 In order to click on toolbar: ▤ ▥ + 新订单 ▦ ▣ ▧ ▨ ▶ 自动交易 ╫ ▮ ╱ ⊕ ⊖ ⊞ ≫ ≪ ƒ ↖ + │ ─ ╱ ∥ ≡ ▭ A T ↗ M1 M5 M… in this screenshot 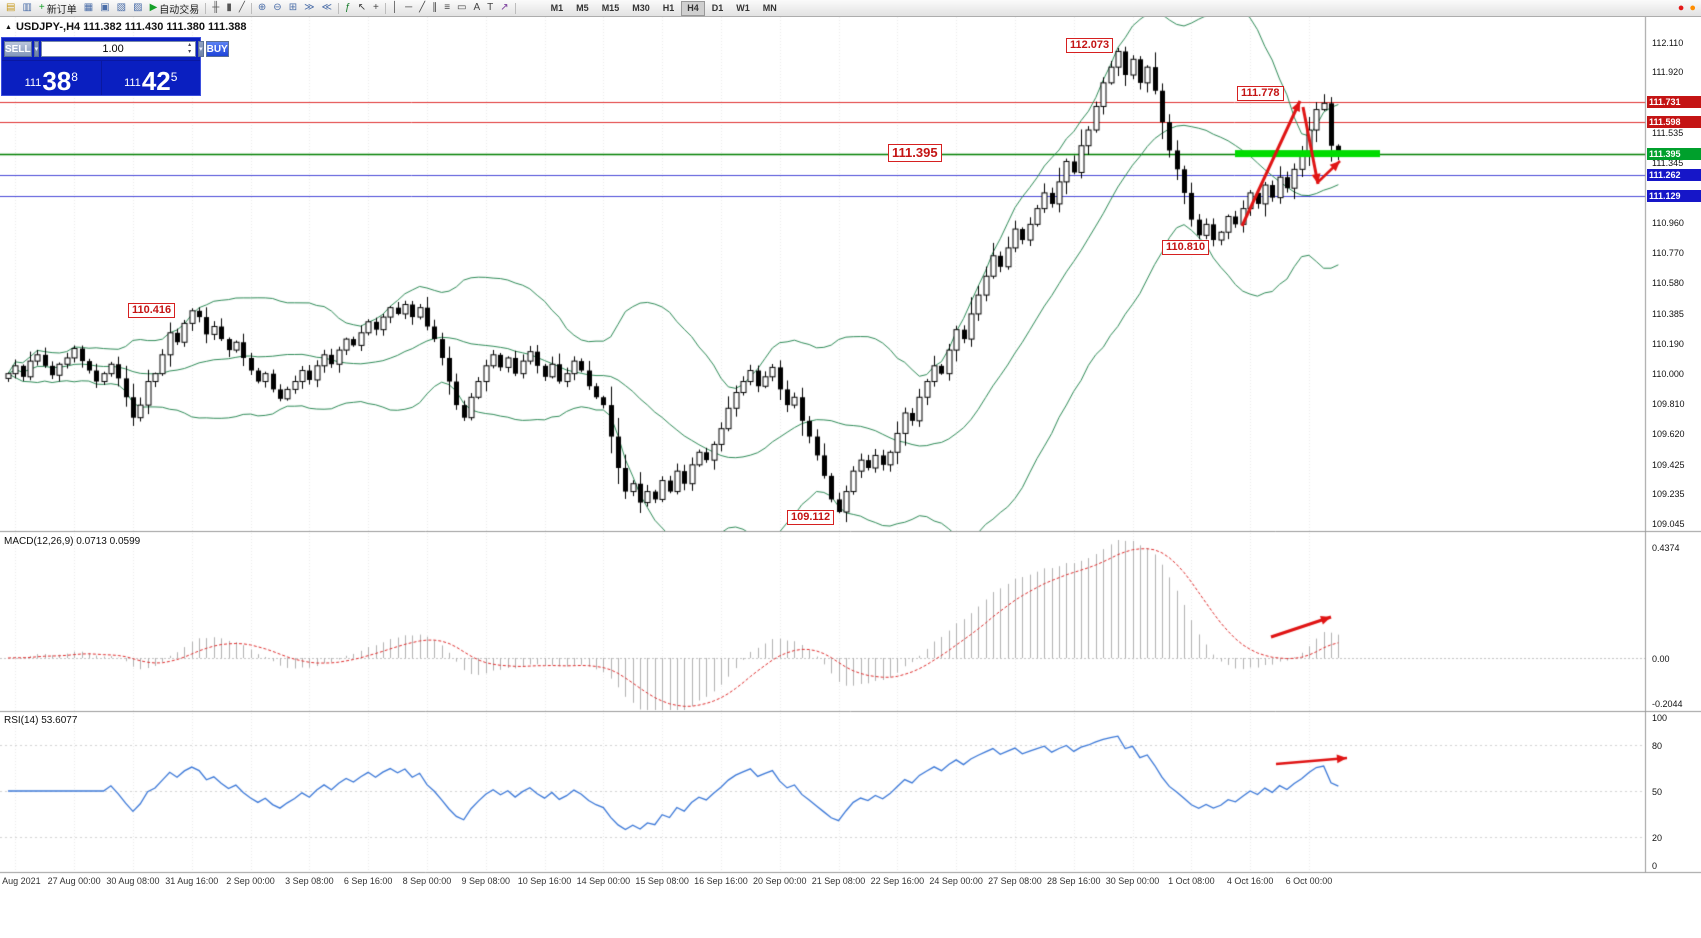, I will do `click(850, 8)`.